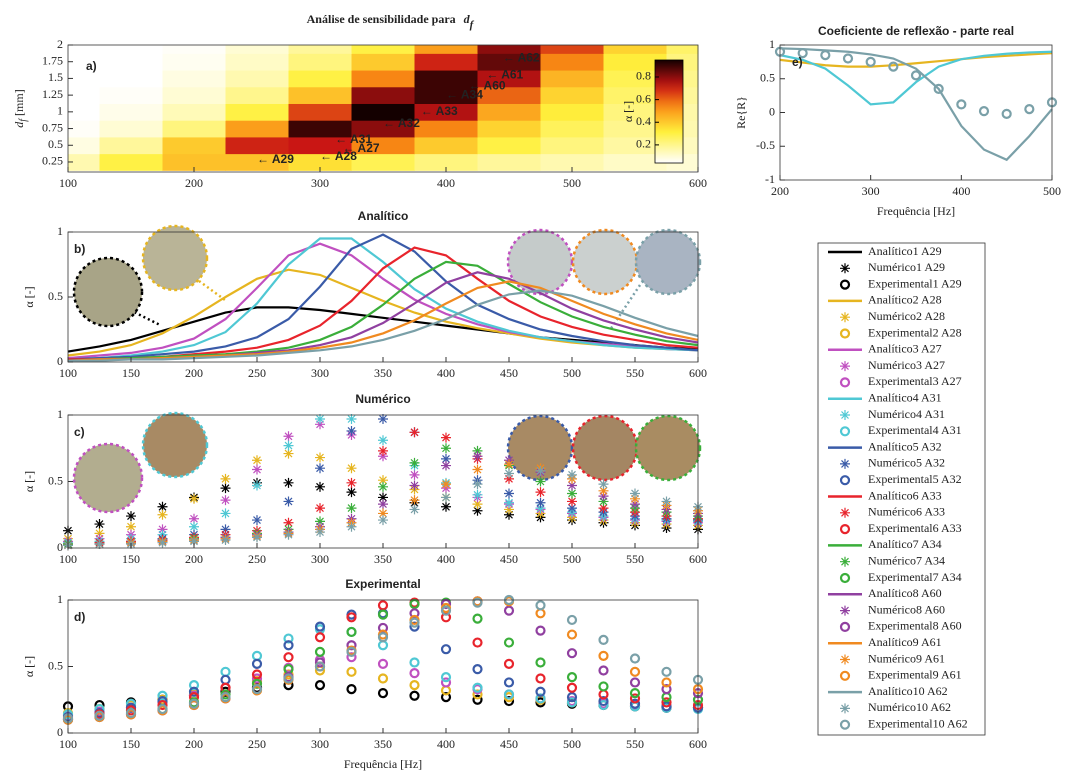 This screenshot has width=1092, height=776. What do you see at coordinates (905, 349) in the screenshot?
I see `legend-label: Analítico3 A27` at bounding box center [905, 349].